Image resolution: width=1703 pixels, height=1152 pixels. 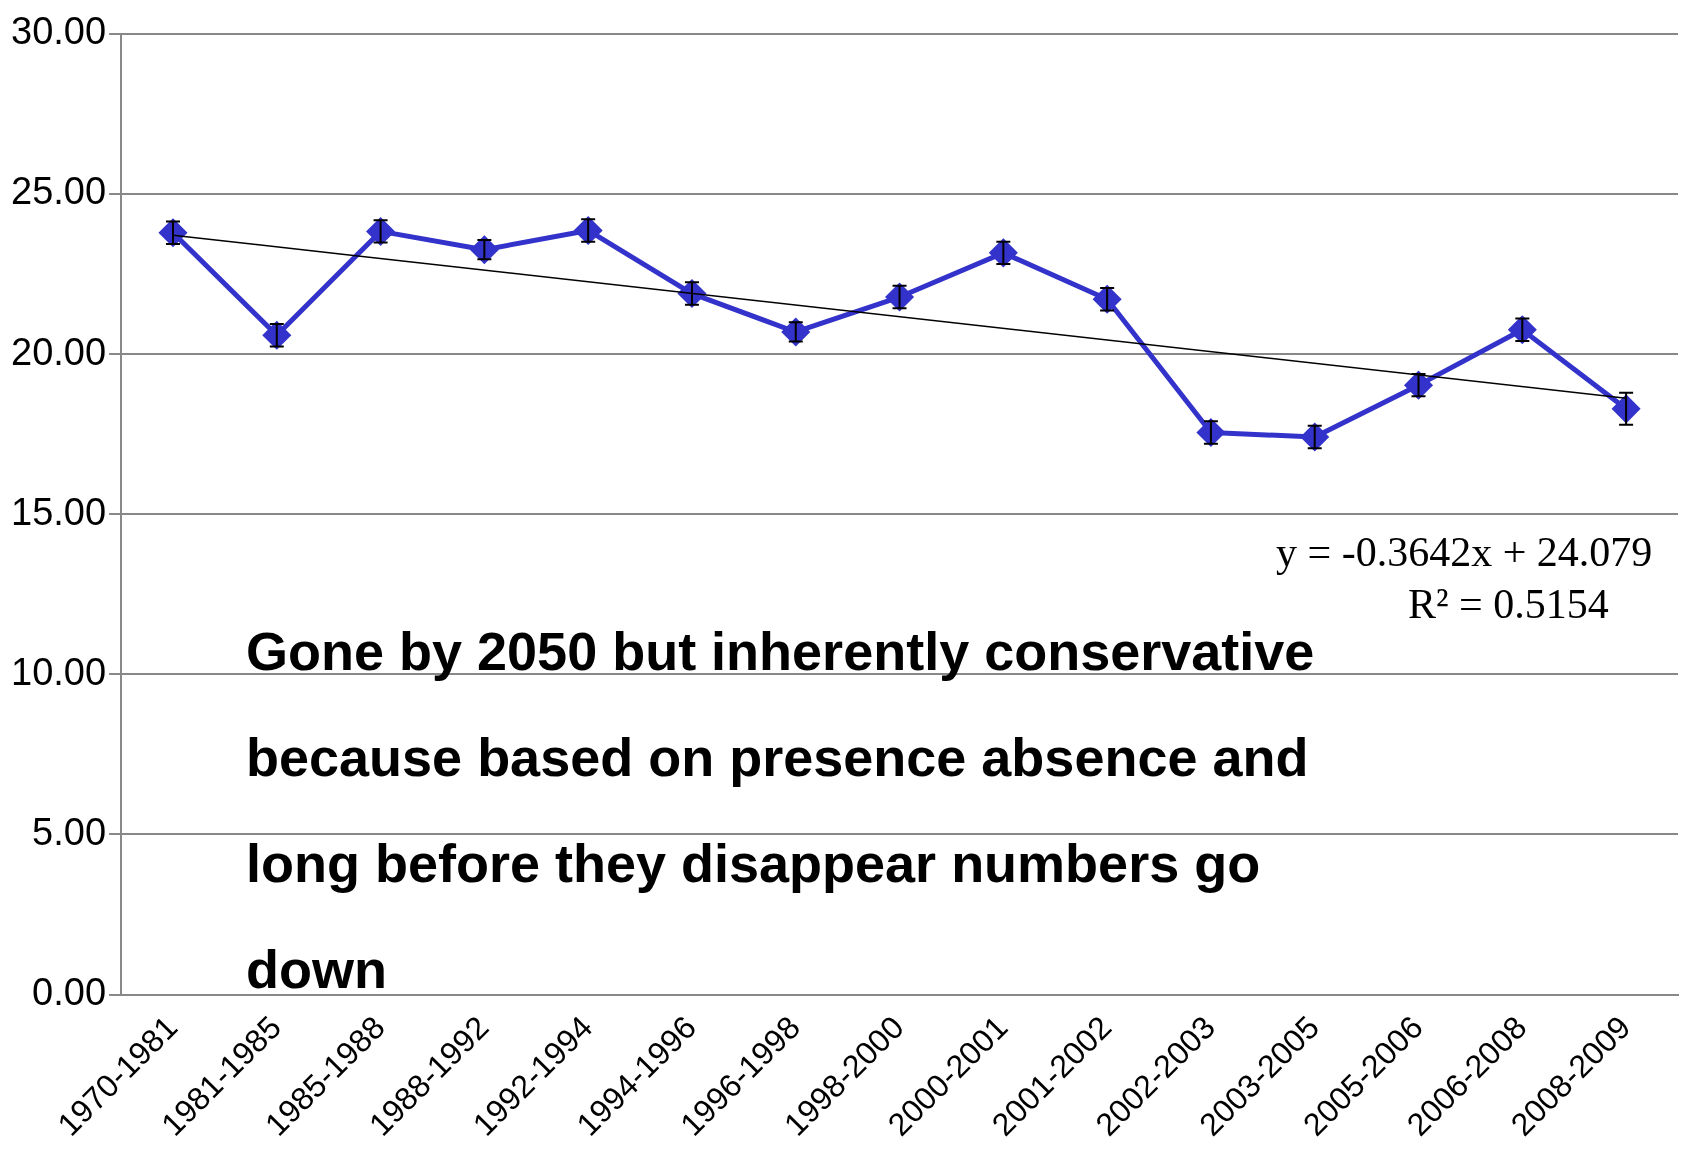 What do you see at coordinates (59, 351) in the screenshot?
I see `y-tick-label: 20.00` at bounding box center [59, 351].